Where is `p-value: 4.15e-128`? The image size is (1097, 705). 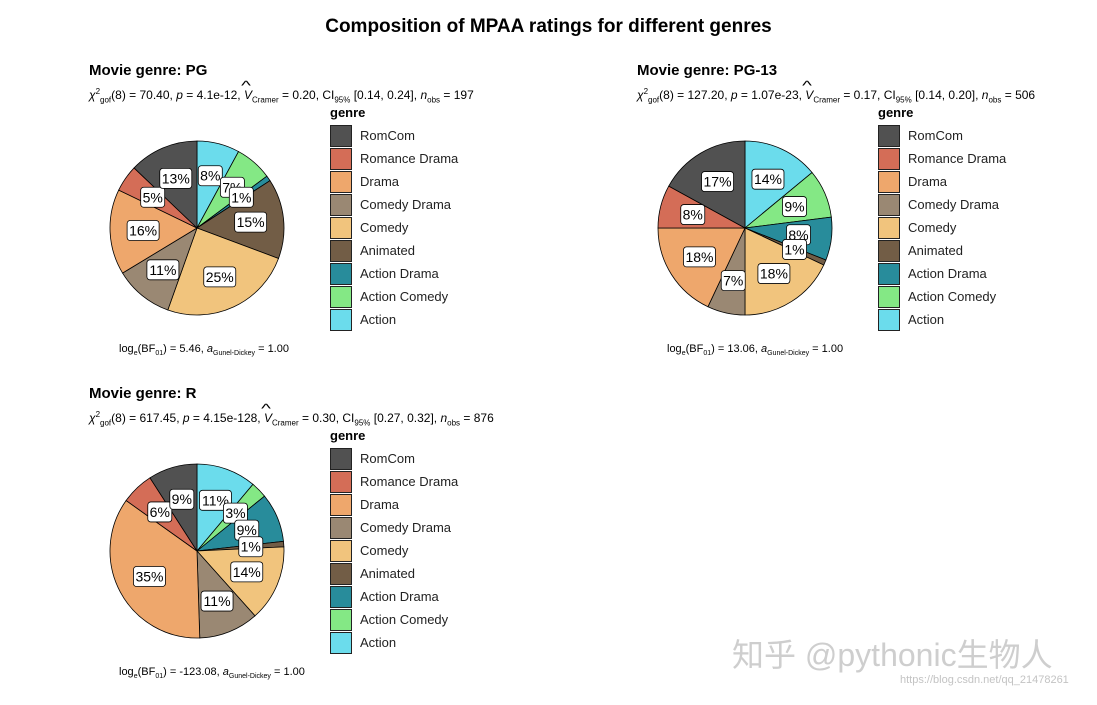 p-value: 4.15e-128 is located at coordinates (230, 418).